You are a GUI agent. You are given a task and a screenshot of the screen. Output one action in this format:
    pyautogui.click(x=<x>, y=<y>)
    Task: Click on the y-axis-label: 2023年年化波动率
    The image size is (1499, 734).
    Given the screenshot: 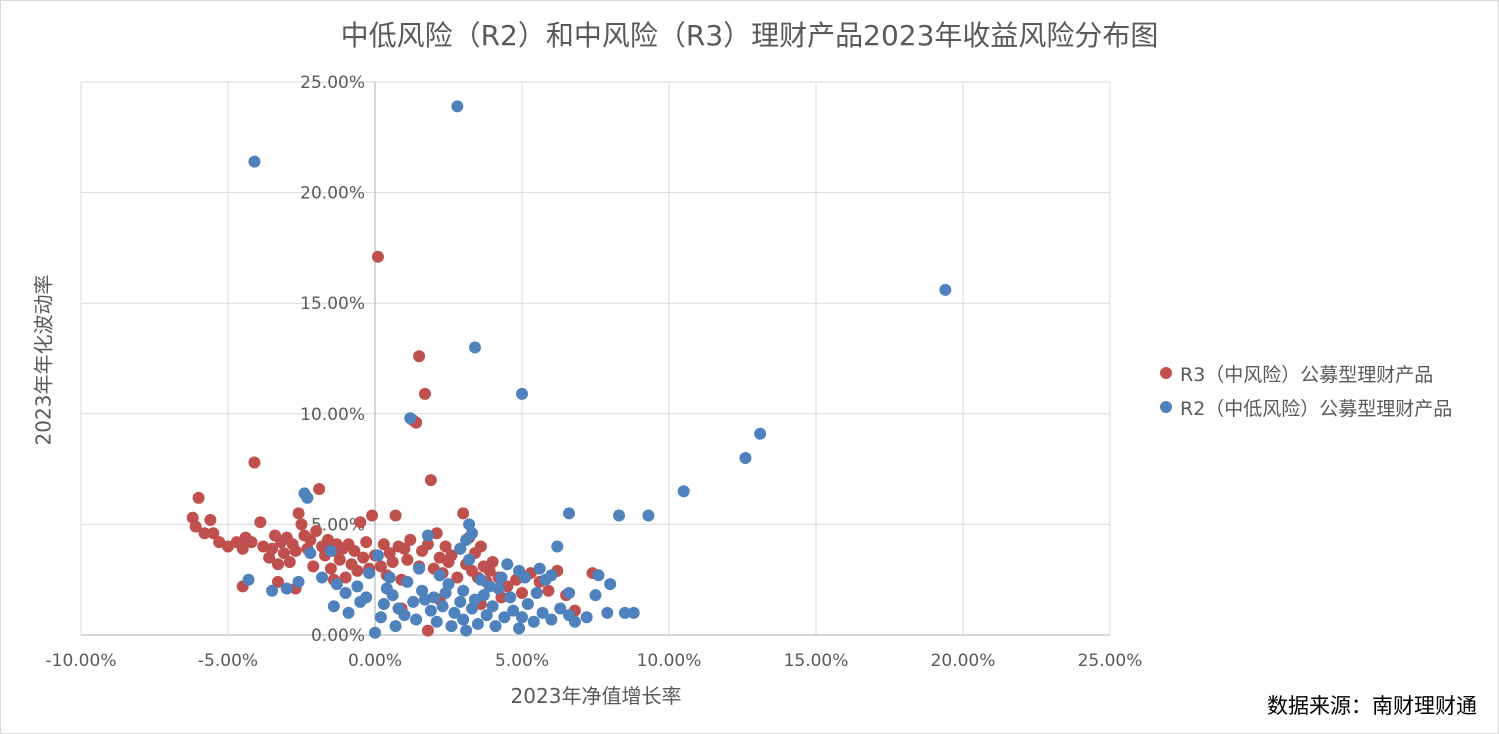 What is the action you would take?
    pyautogui.click(x=43, y=360)
    